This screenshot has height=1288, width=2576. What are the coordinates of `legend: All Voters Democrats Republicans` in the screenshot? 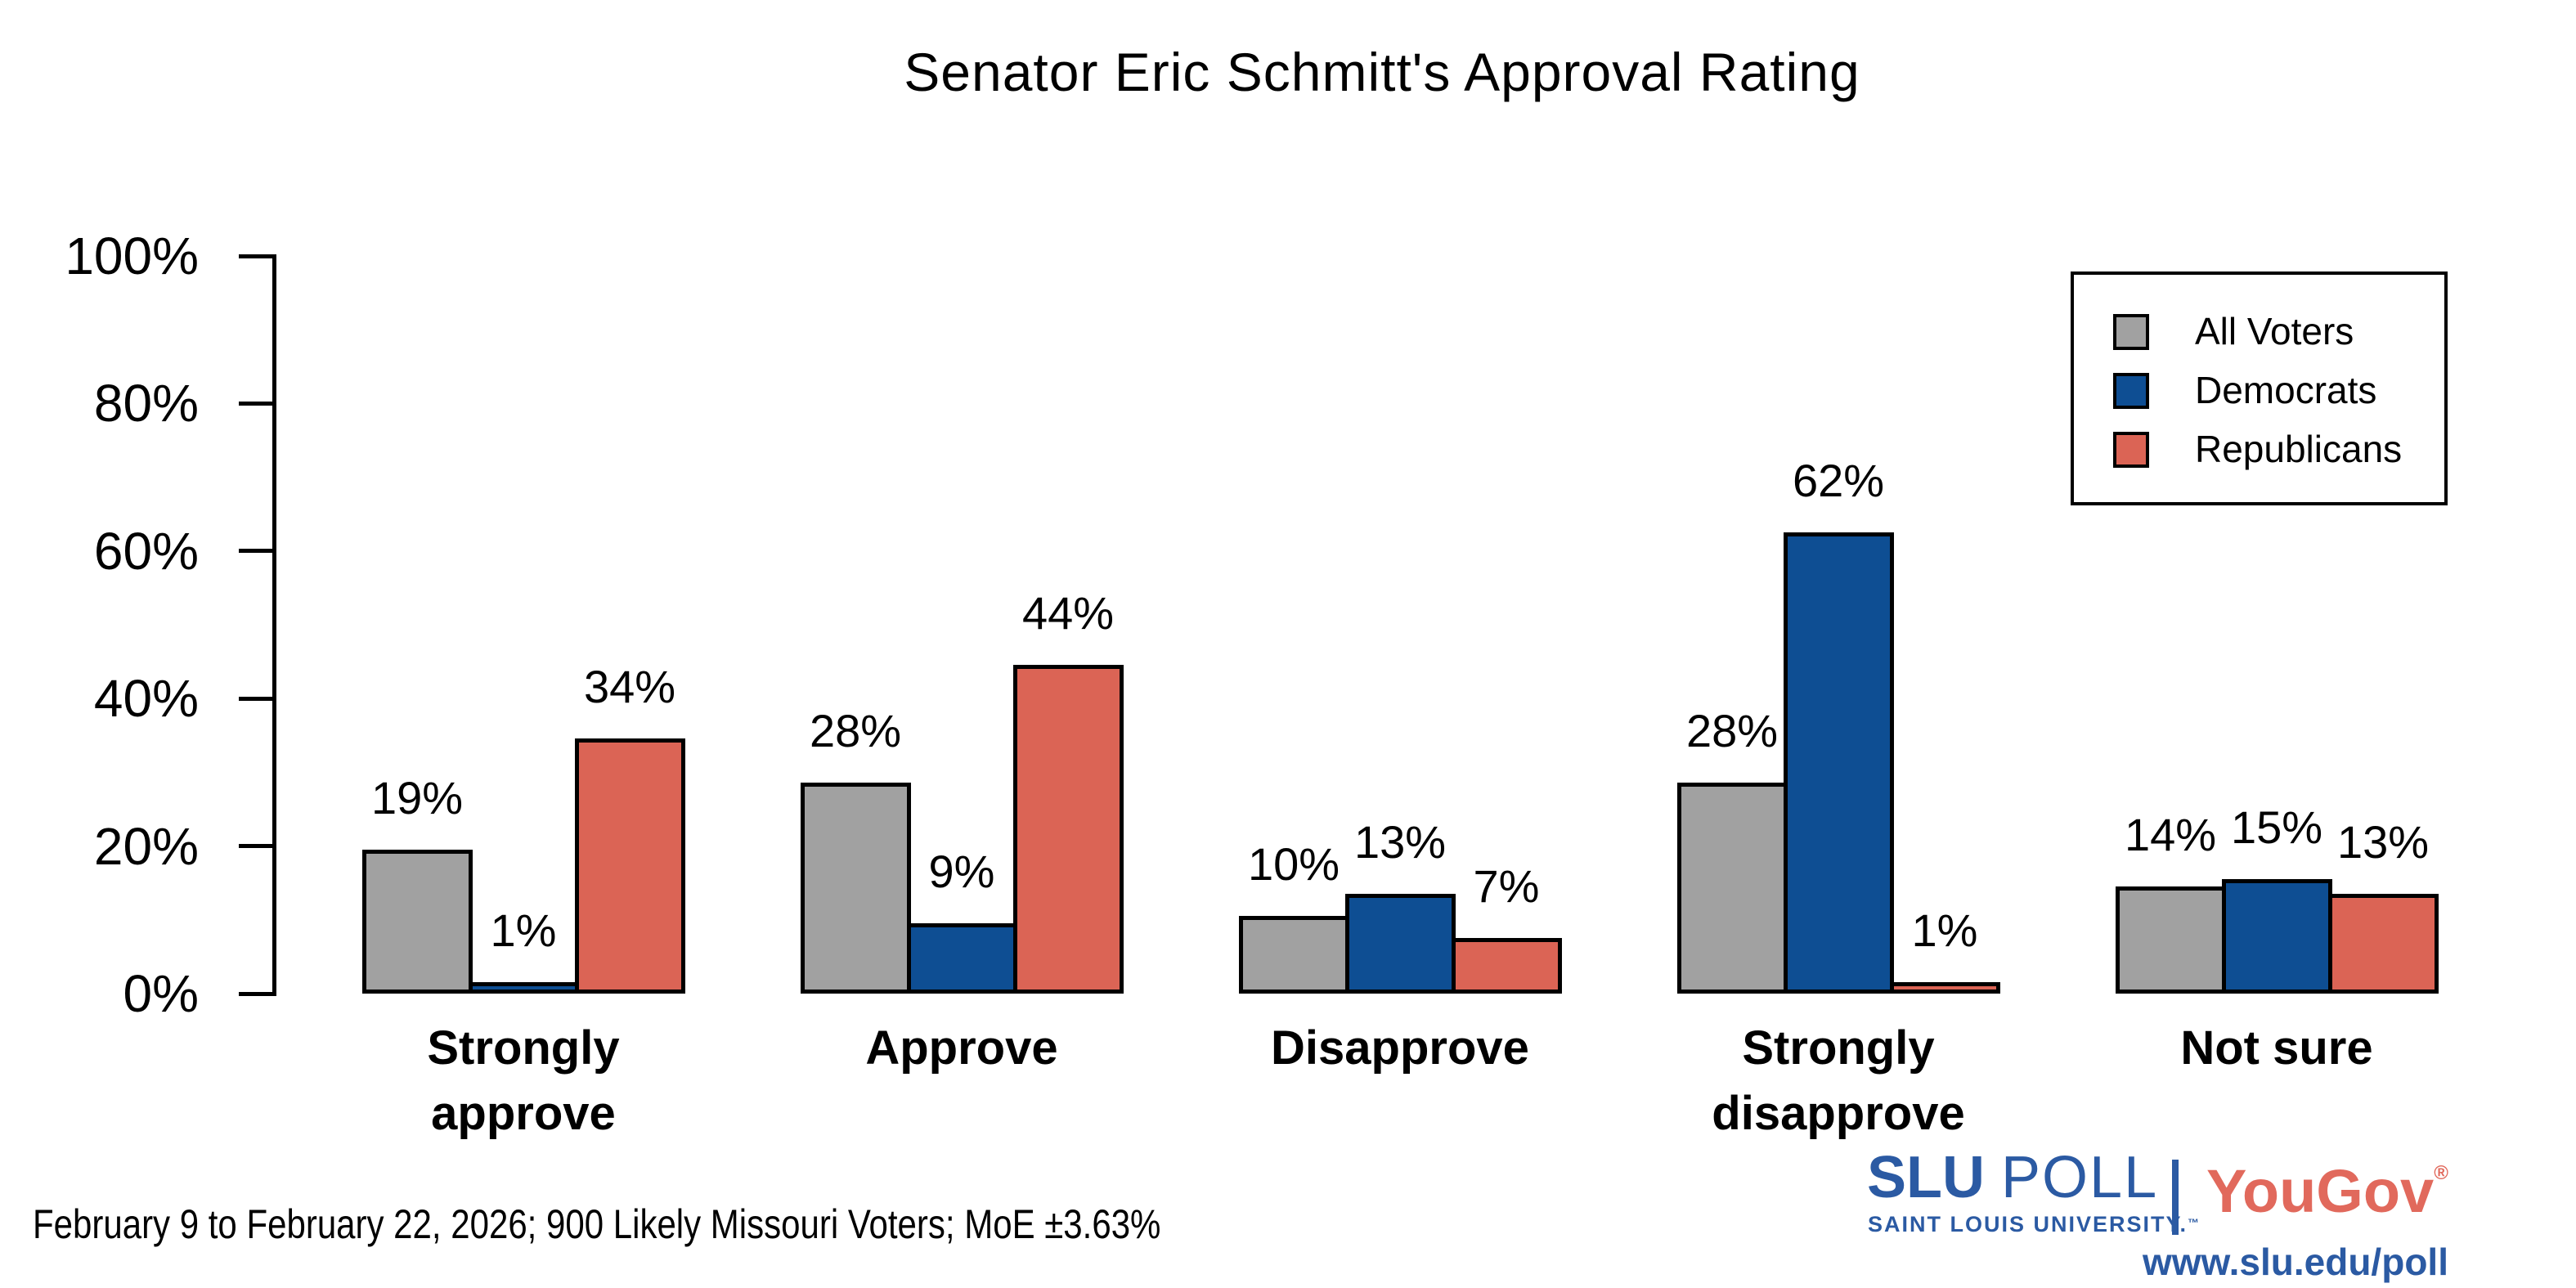 It's located at (2260, 388).